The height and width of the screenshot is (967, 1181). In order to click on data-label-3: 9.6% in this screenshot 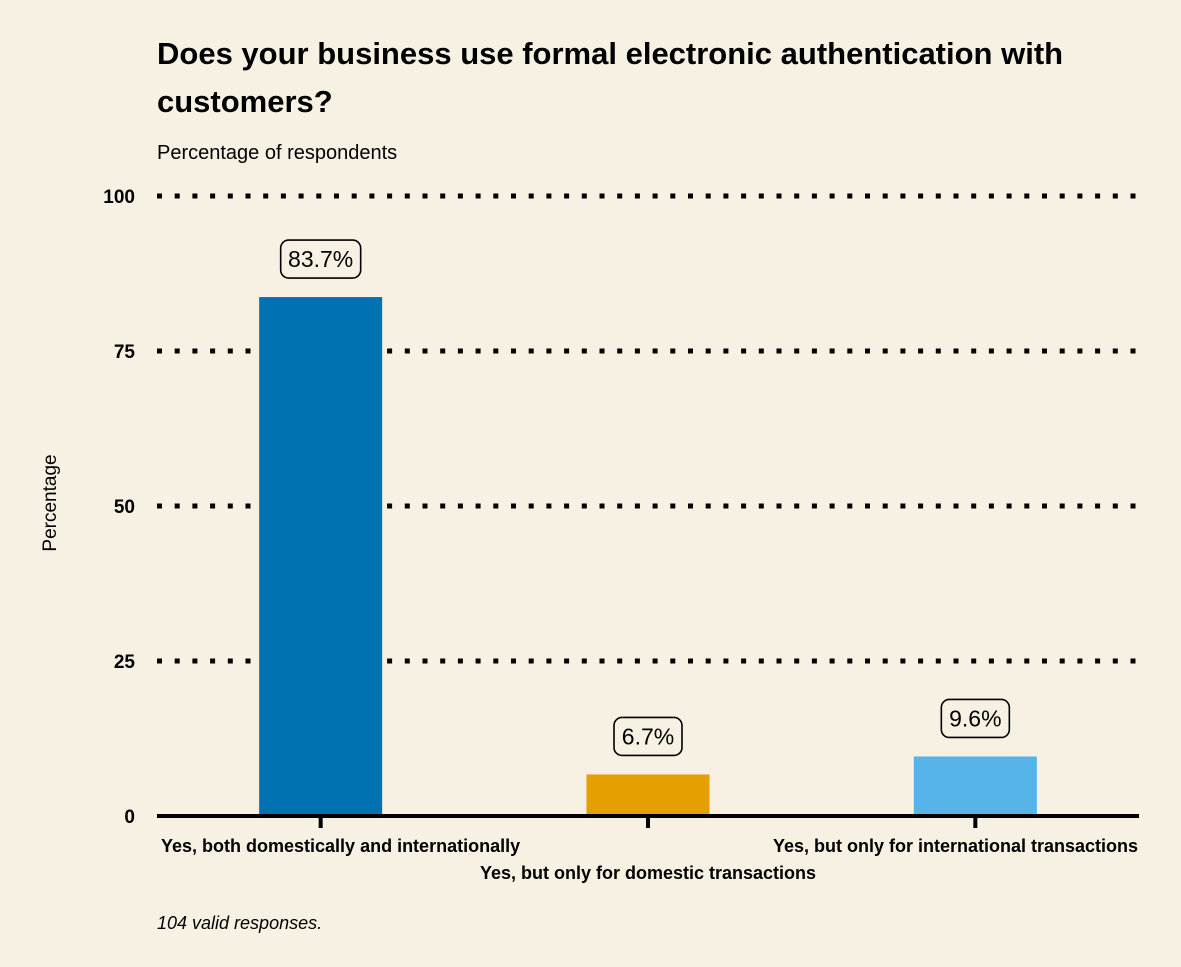, I will do `click(975, 718)`.